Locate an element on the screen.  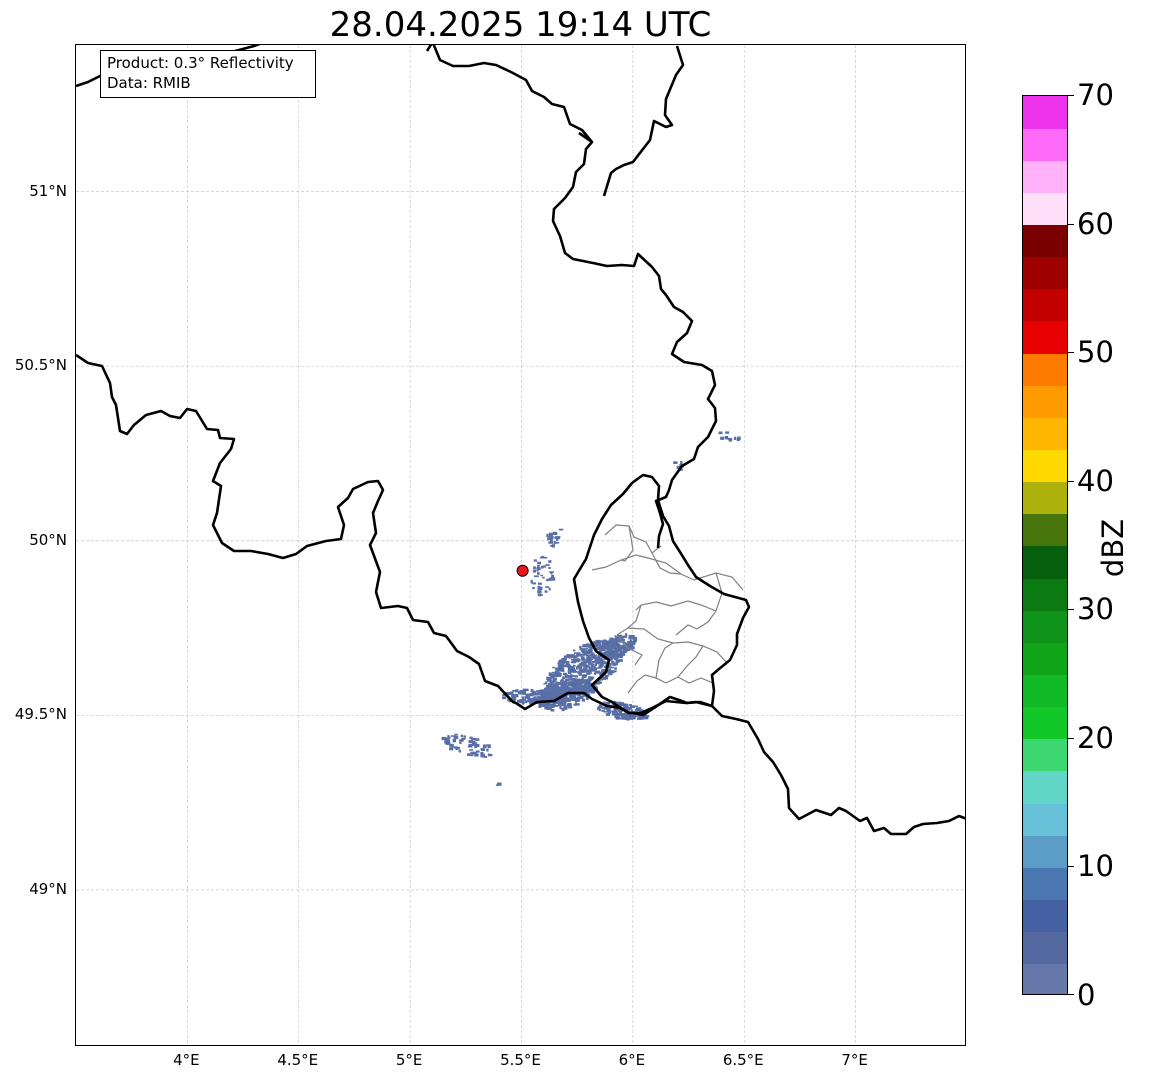
lon-tick-label: 6.5°E is located at coordinates (743, 1060).